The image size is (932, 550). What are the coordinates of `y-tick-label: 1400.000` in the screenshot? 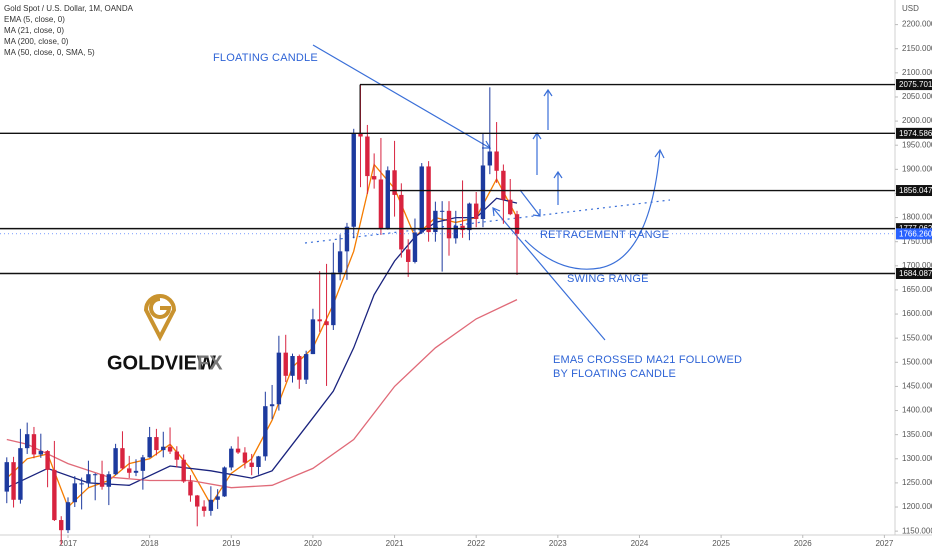 It's located at (917, 410).